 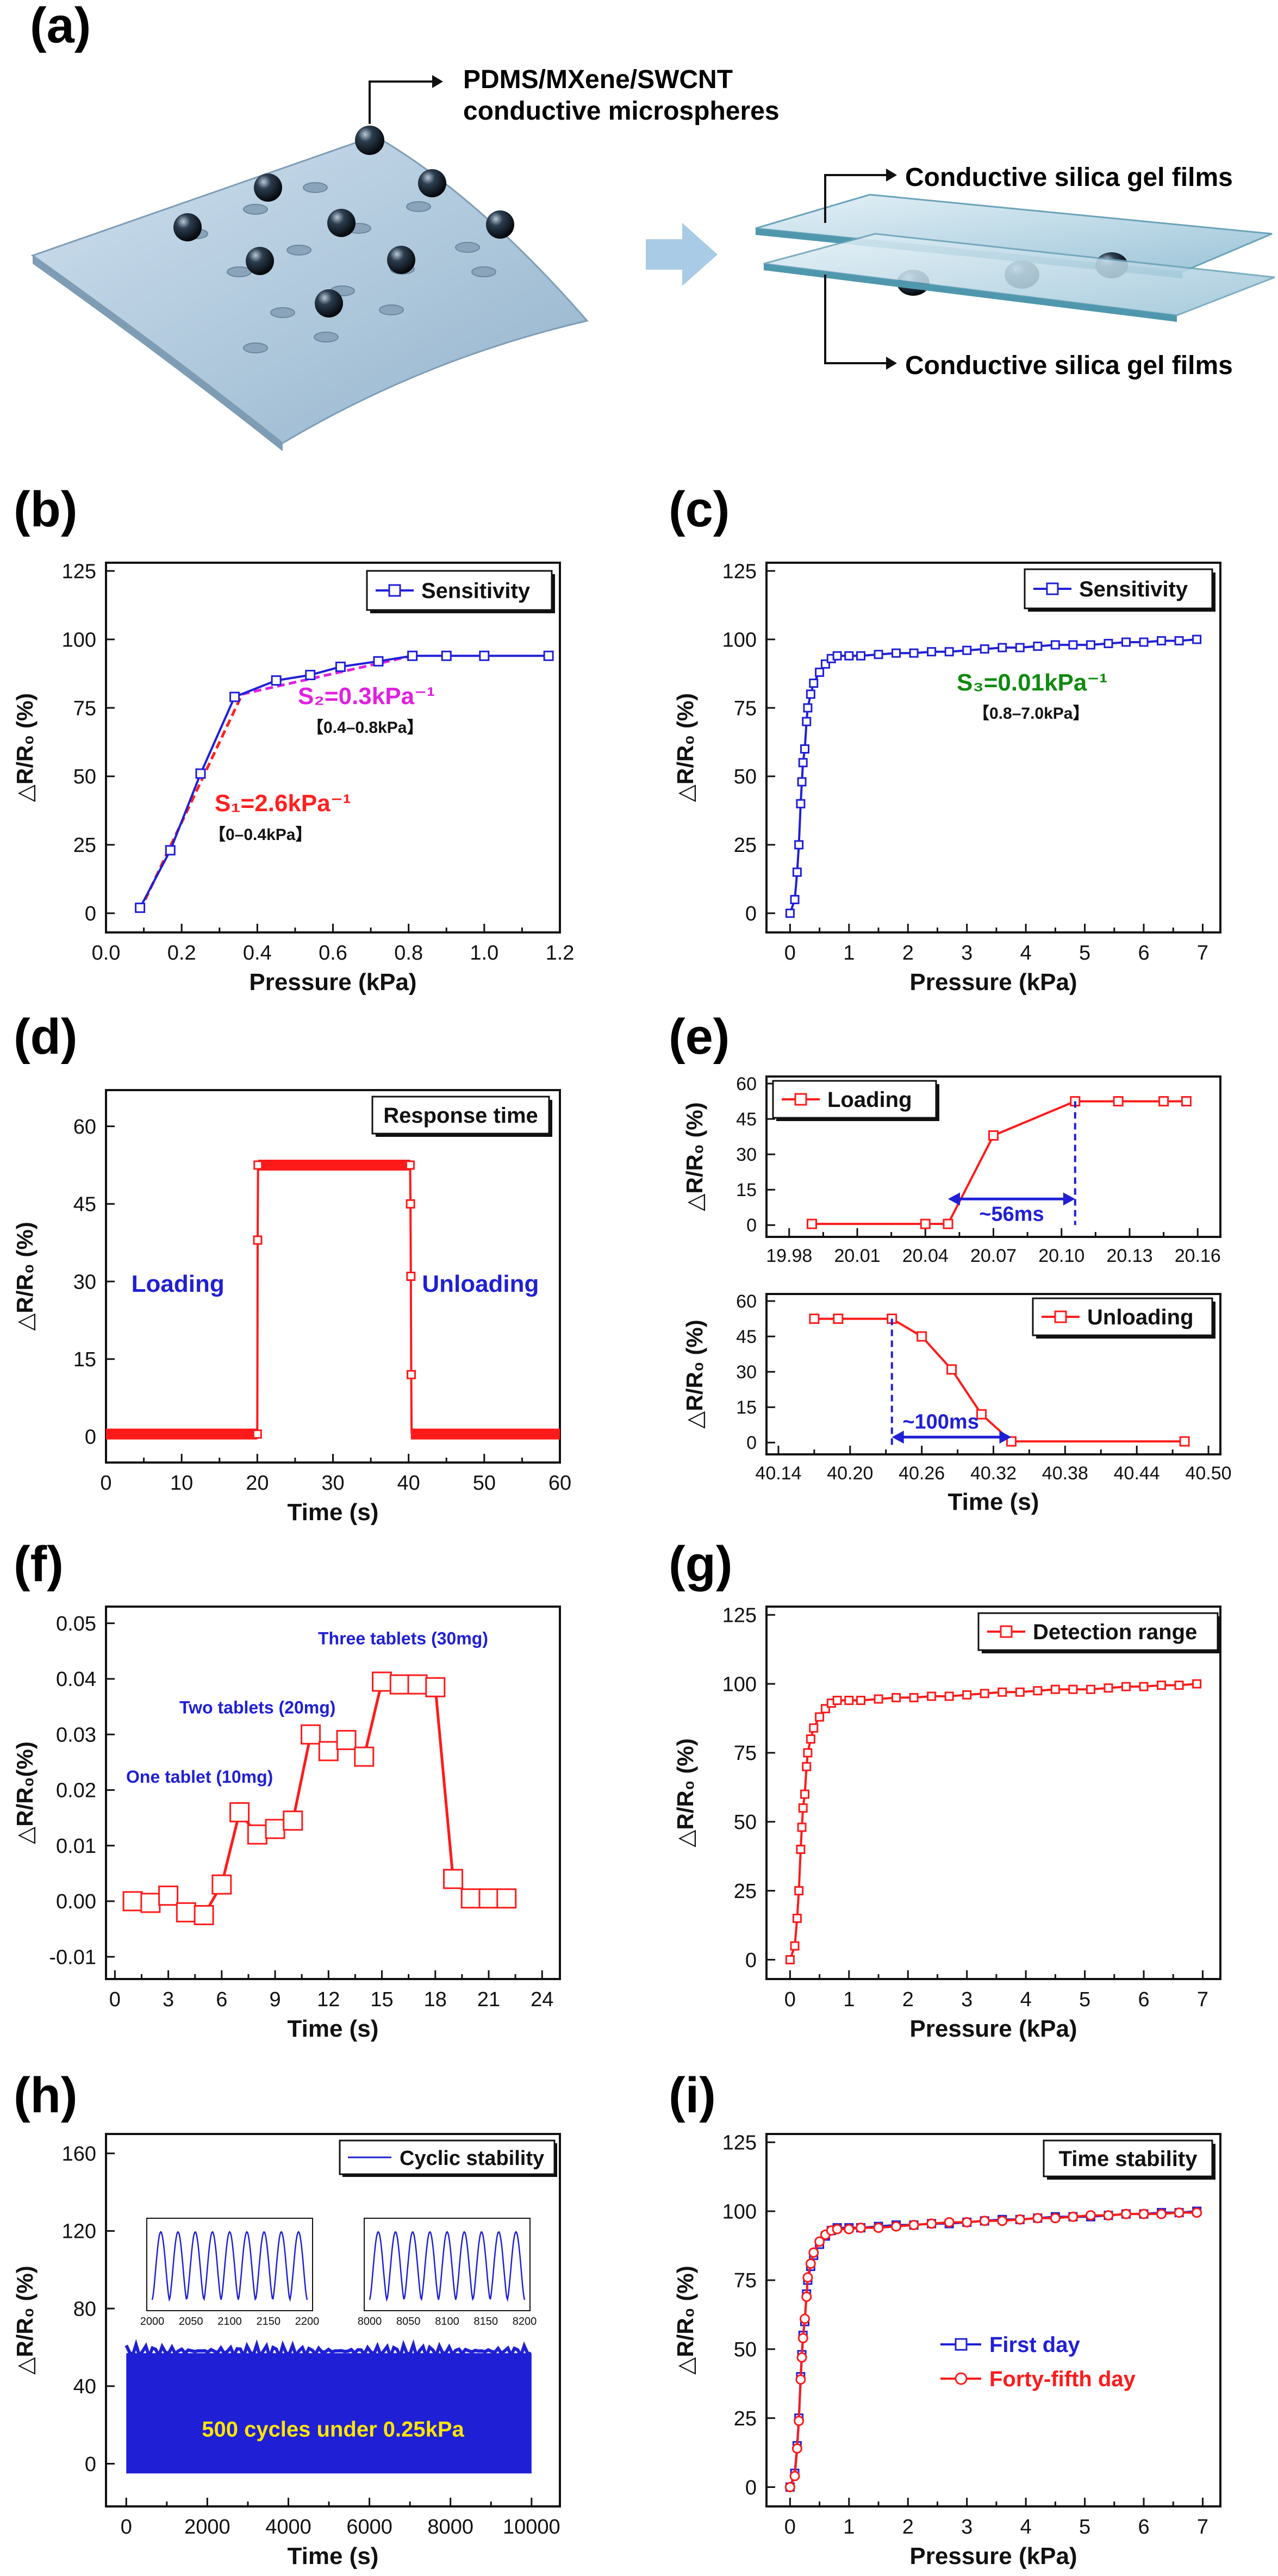 I want to click on x-tick-label: 5, so click(x=1084, y=2527).